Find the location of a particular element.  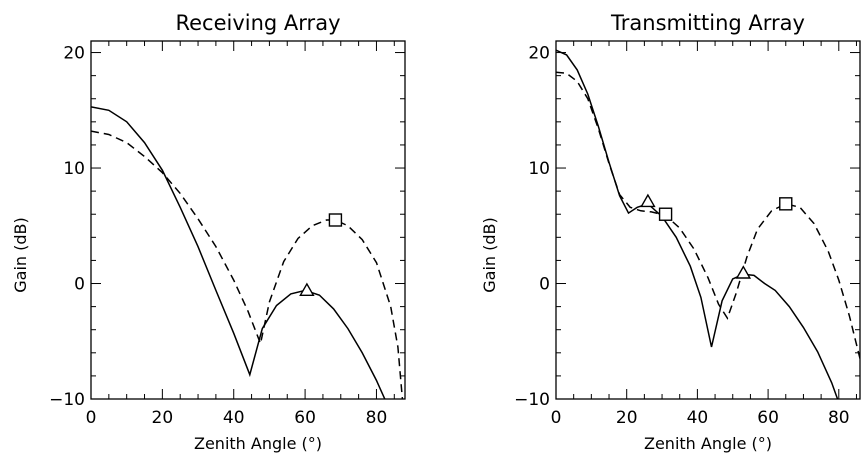

chart-title: Receiving Array is located at coordinates (257, 23).